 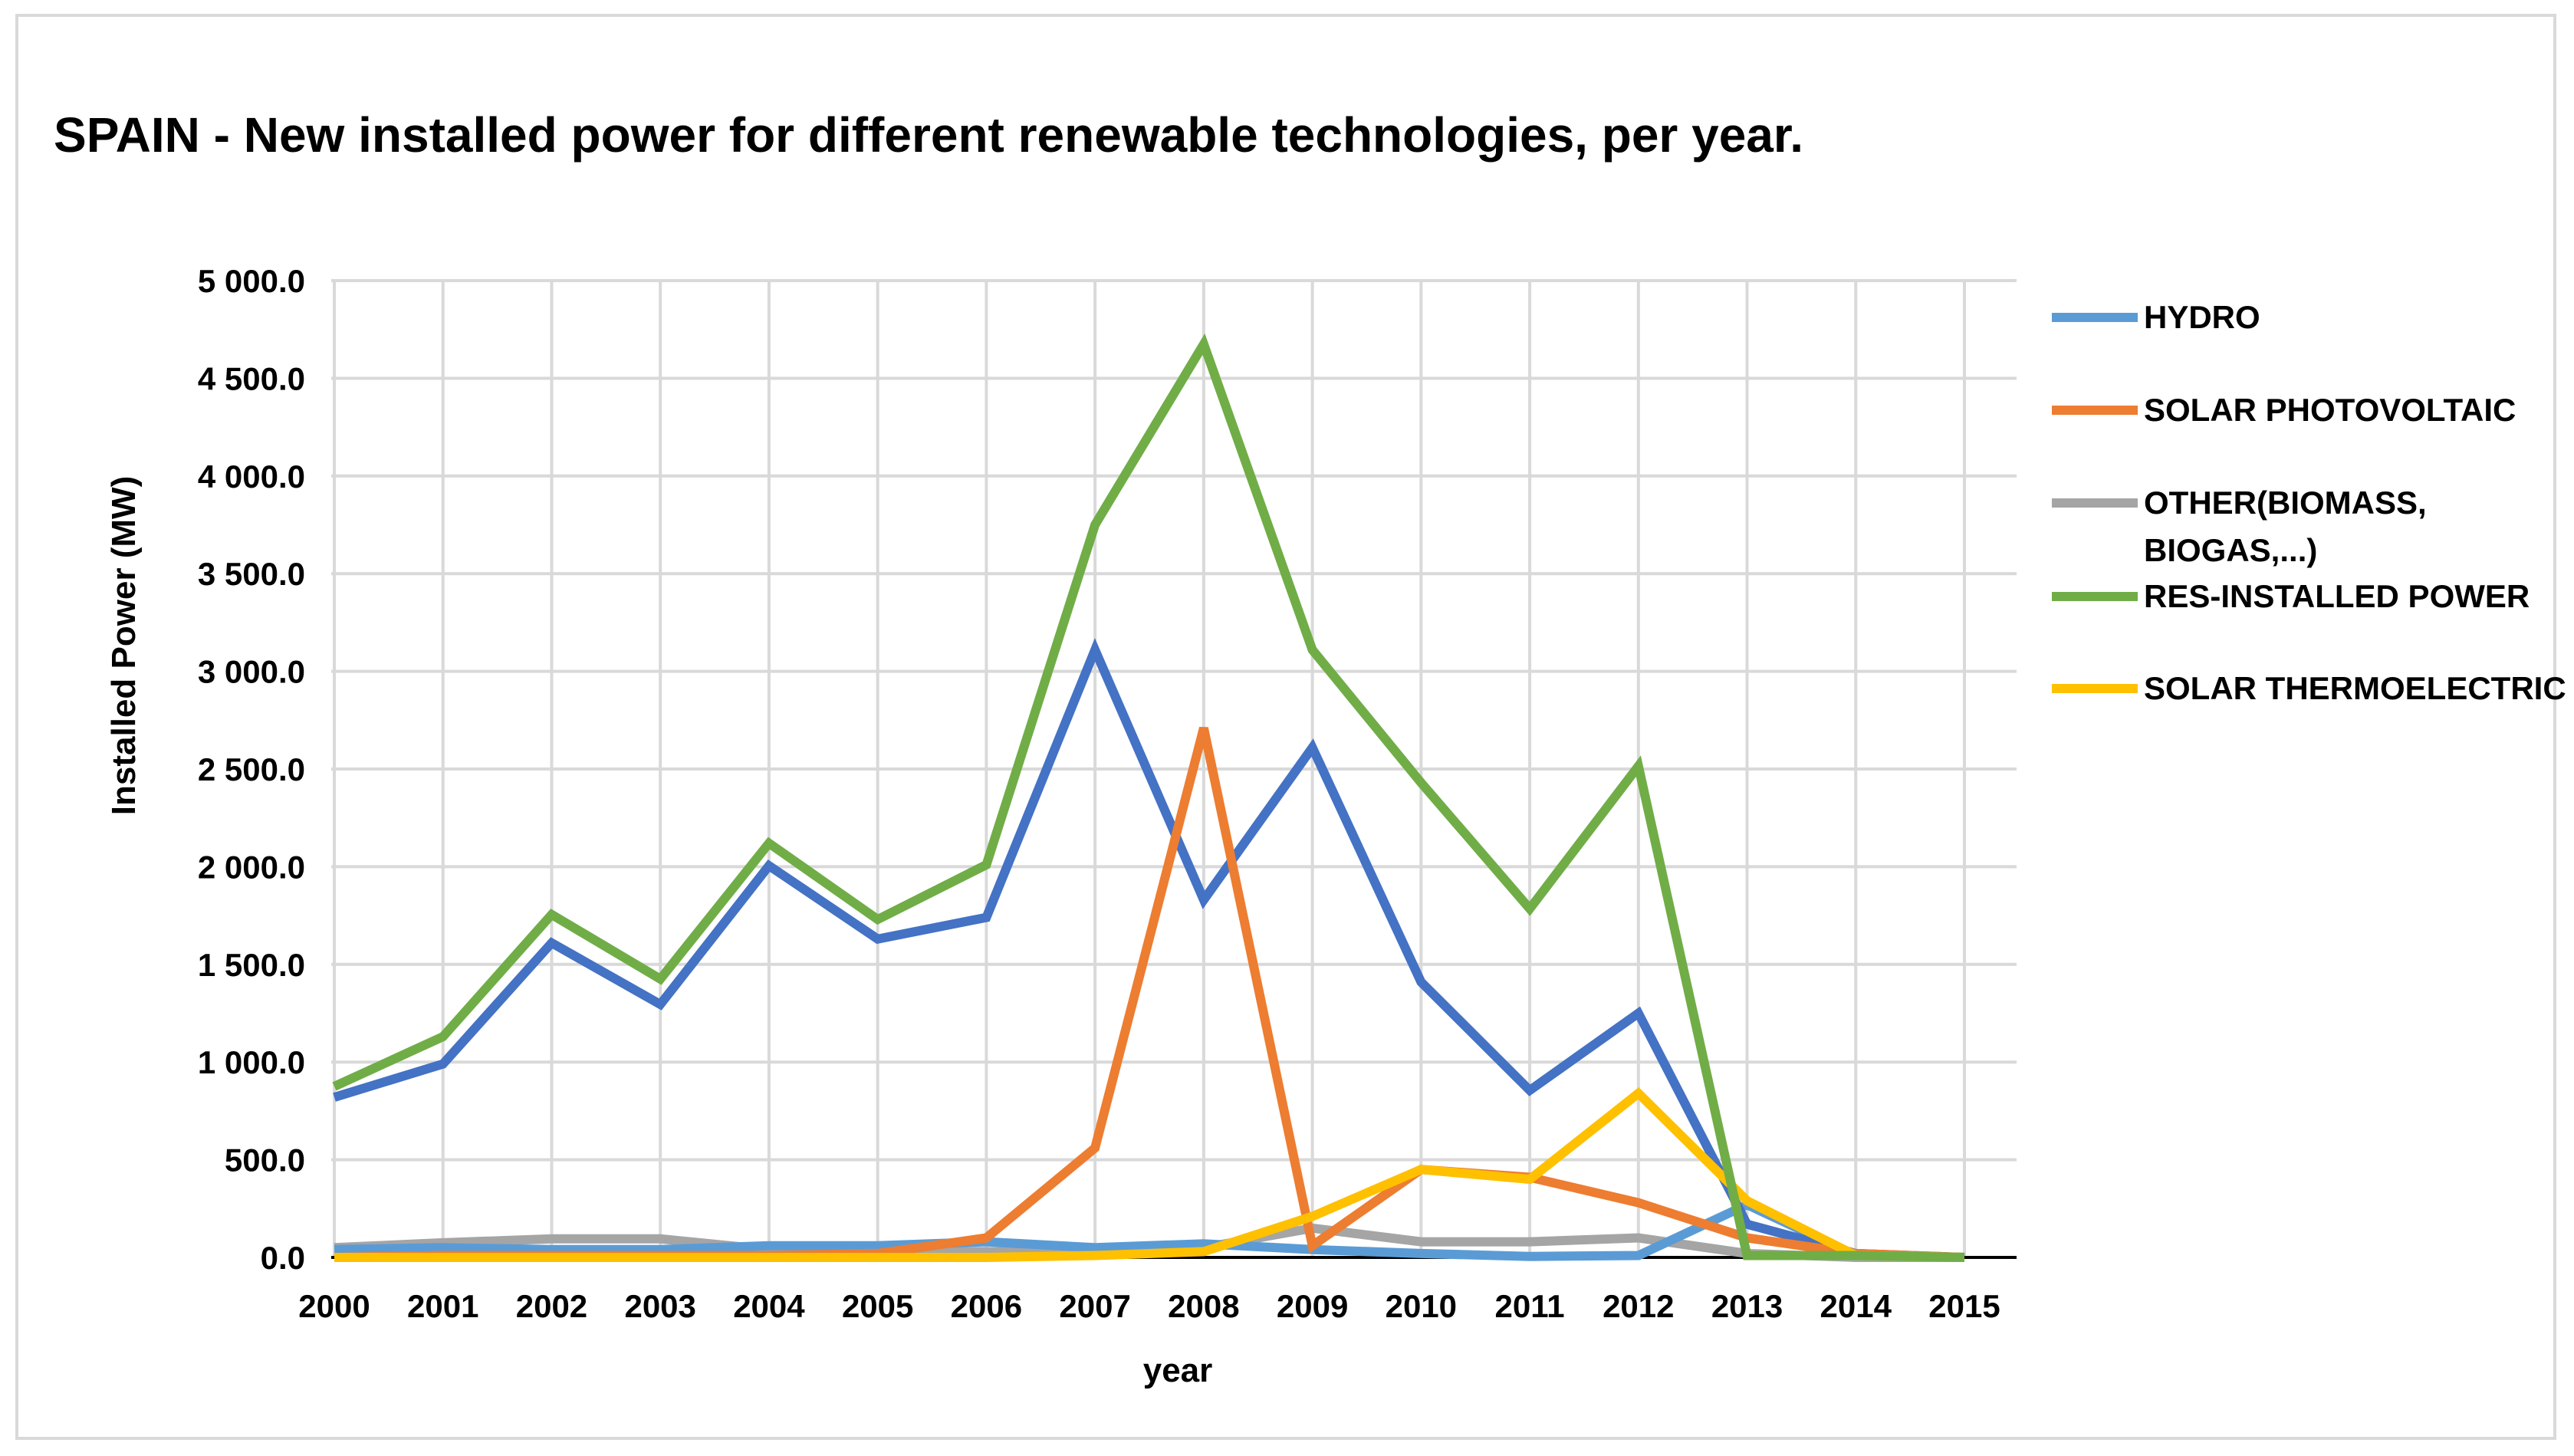 What do you see at coordinates (251, 574) in the screenshot?
I see `y-tick-label: 3 500.0` at bounding box center [251, 574].